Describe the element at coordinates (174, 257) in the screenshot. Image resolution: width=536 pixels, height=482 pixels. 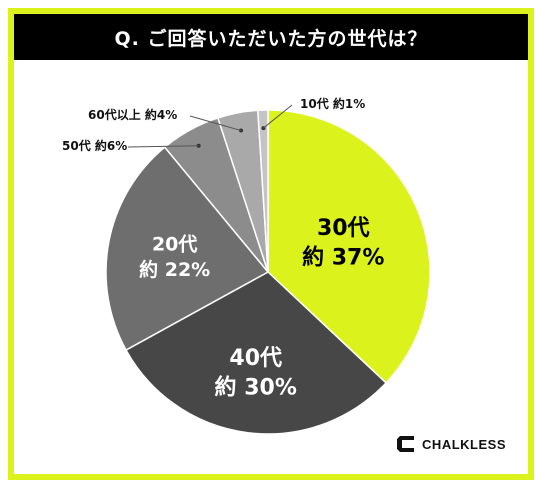
I see `slice-label-3: 20代約 22%` at that location.